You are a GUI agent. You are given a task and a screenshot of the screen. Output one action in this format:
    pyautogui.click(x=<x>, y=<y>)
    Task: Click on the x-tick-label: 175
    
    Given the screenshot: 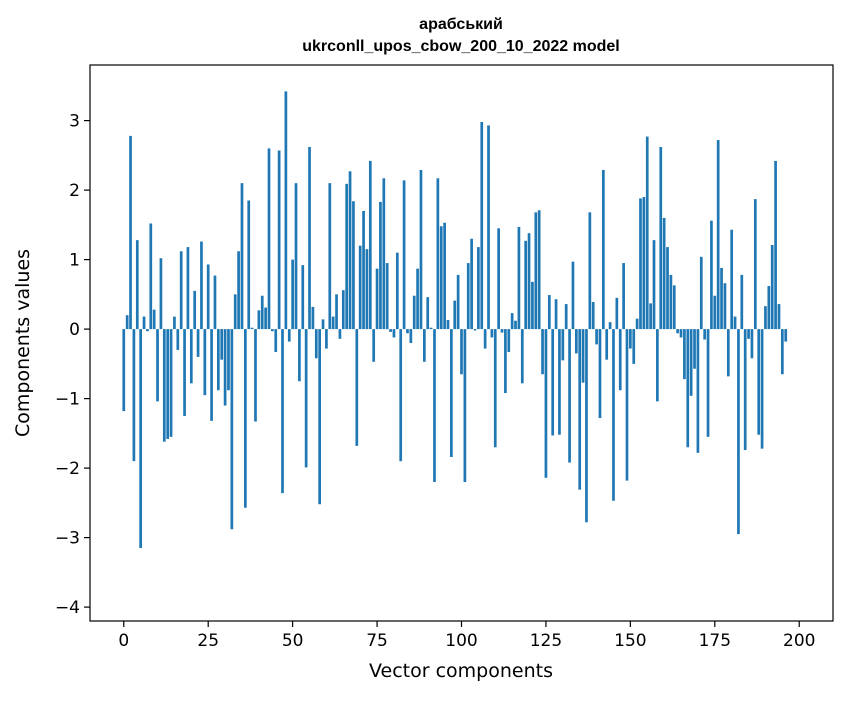 What is the action you would take?
    pyautogui.click(x=715, y=641)
    